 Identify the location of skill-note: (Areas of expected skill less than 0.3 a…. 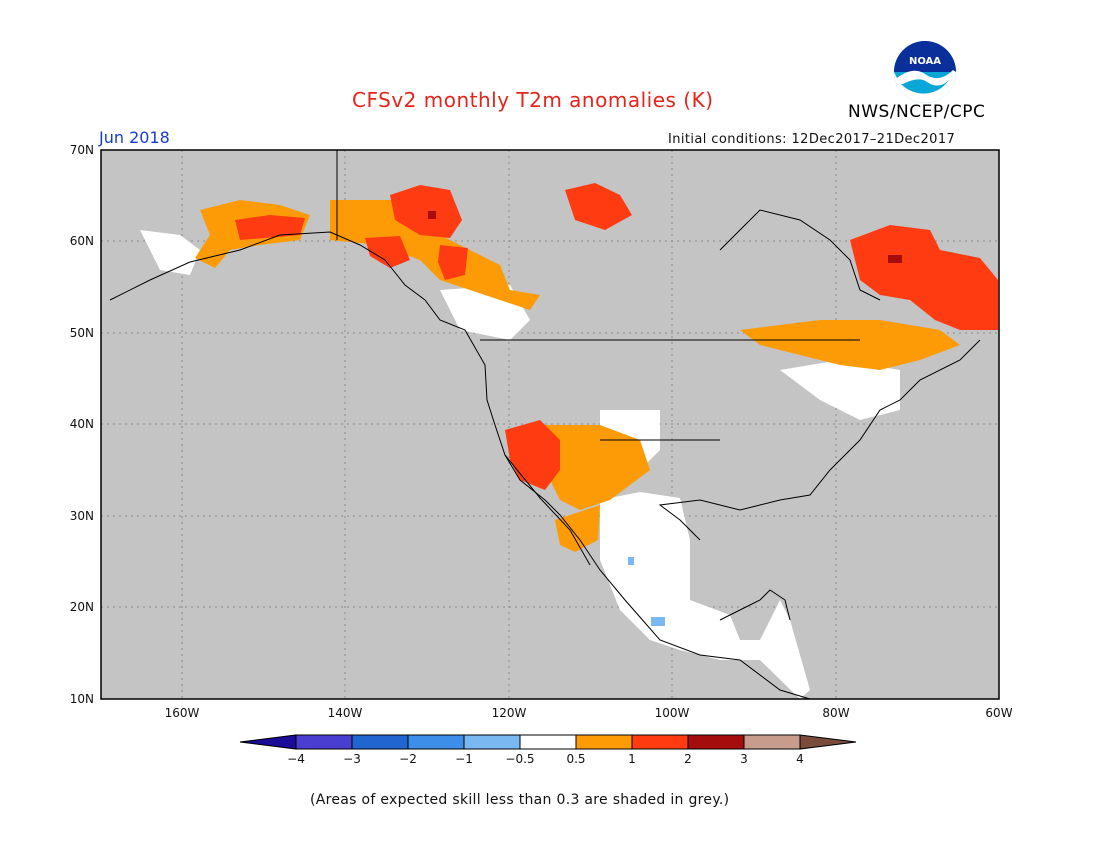
(520, 800).